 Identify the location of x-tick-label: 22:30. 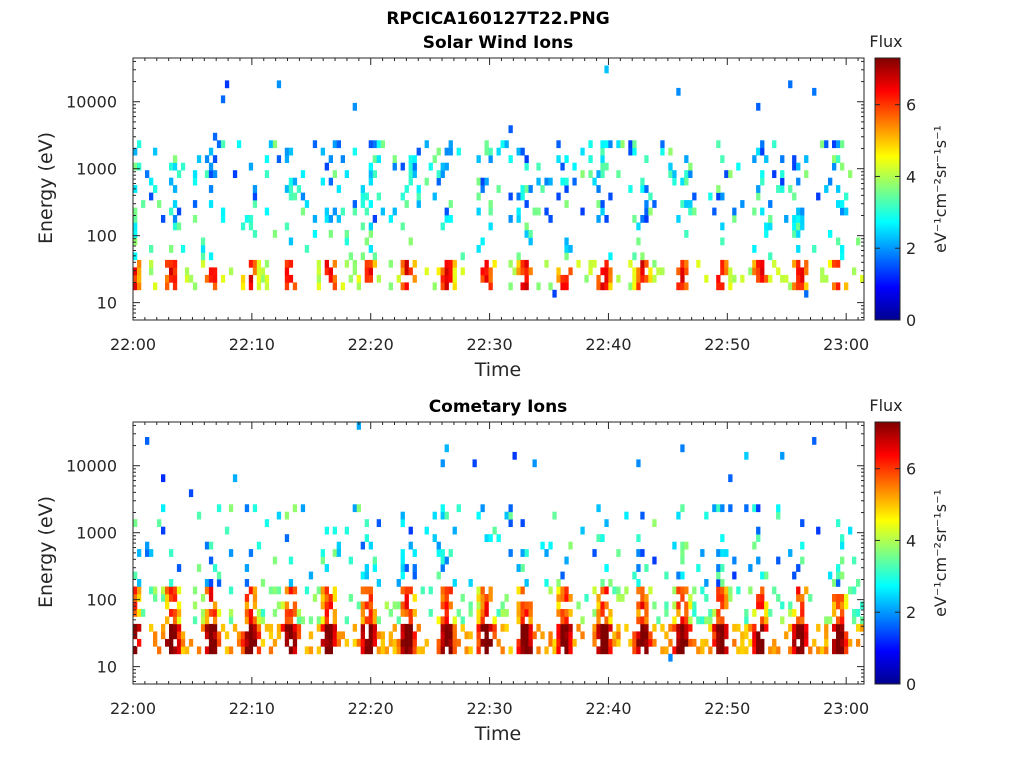
(490, 708).